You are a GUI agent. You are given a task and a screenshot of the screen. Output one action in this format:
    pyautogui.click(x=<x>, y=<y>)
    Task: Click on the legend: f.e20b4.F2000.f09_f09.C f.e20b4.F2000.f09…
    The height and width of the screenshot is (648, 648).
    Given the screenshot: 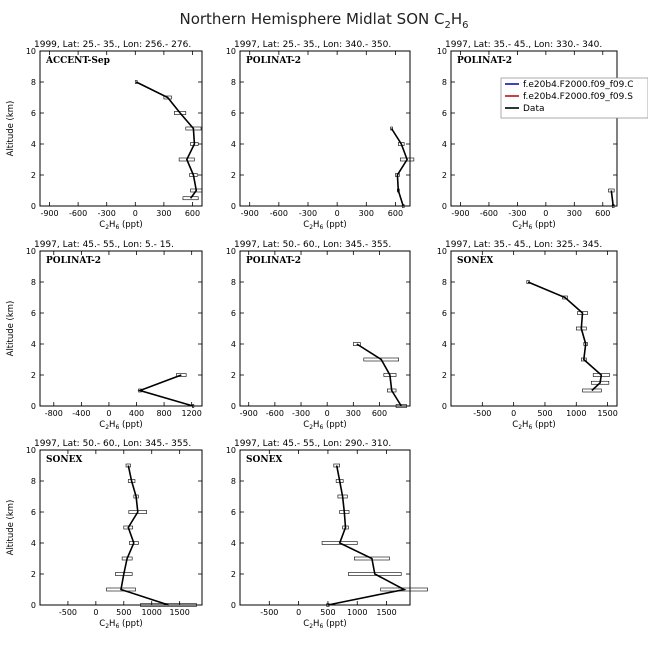 What is the action you would take?
    pyautogui.click(x=574, y=98)
    